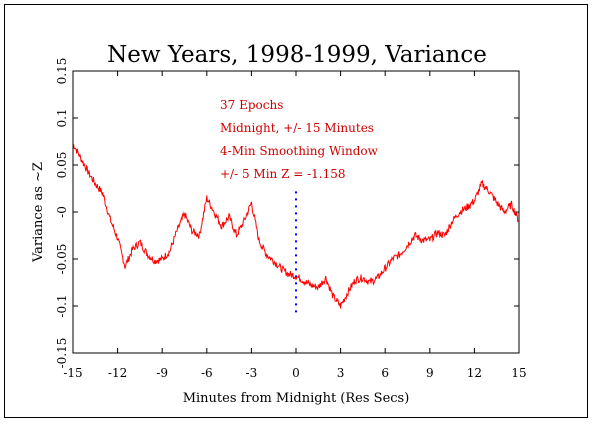  What do you see at coordinates (38, 212) in the screenshot?
I see `y-axis-label: Variance as ~Z` at bounding box center [38, 212].